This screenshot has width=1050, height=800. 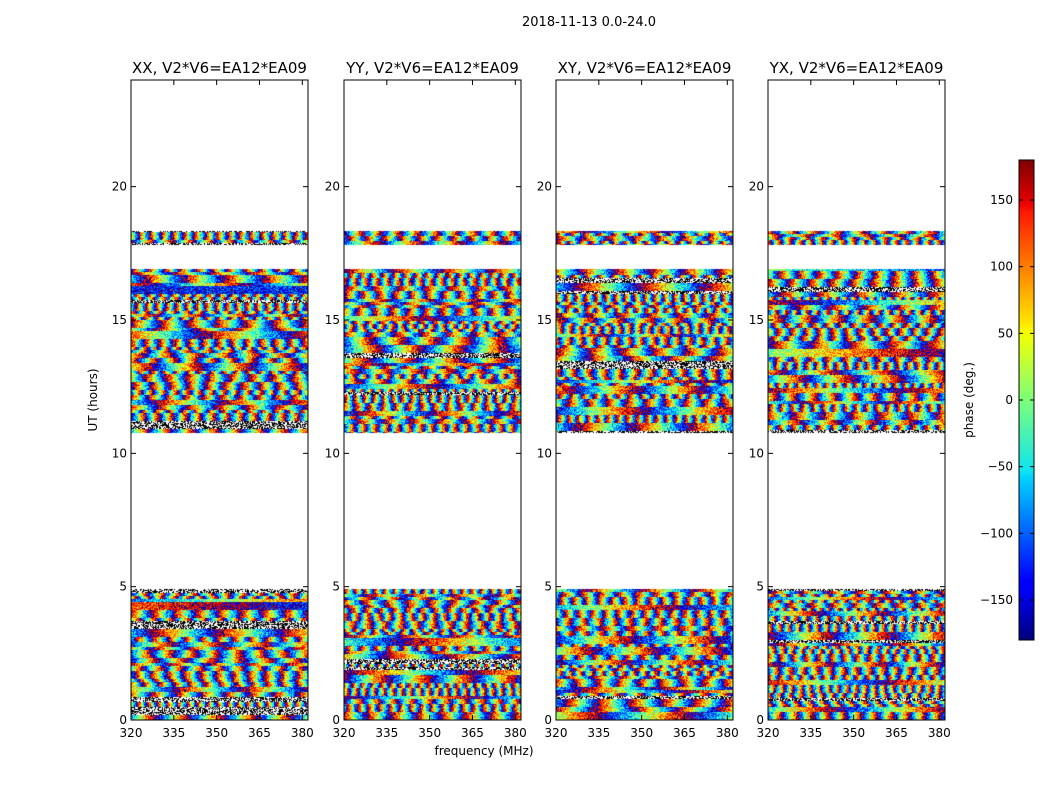 I want to click on colorbar: −150 −100 −50 0 50 100 150 phase (deg.), so click(x=998, y=400).